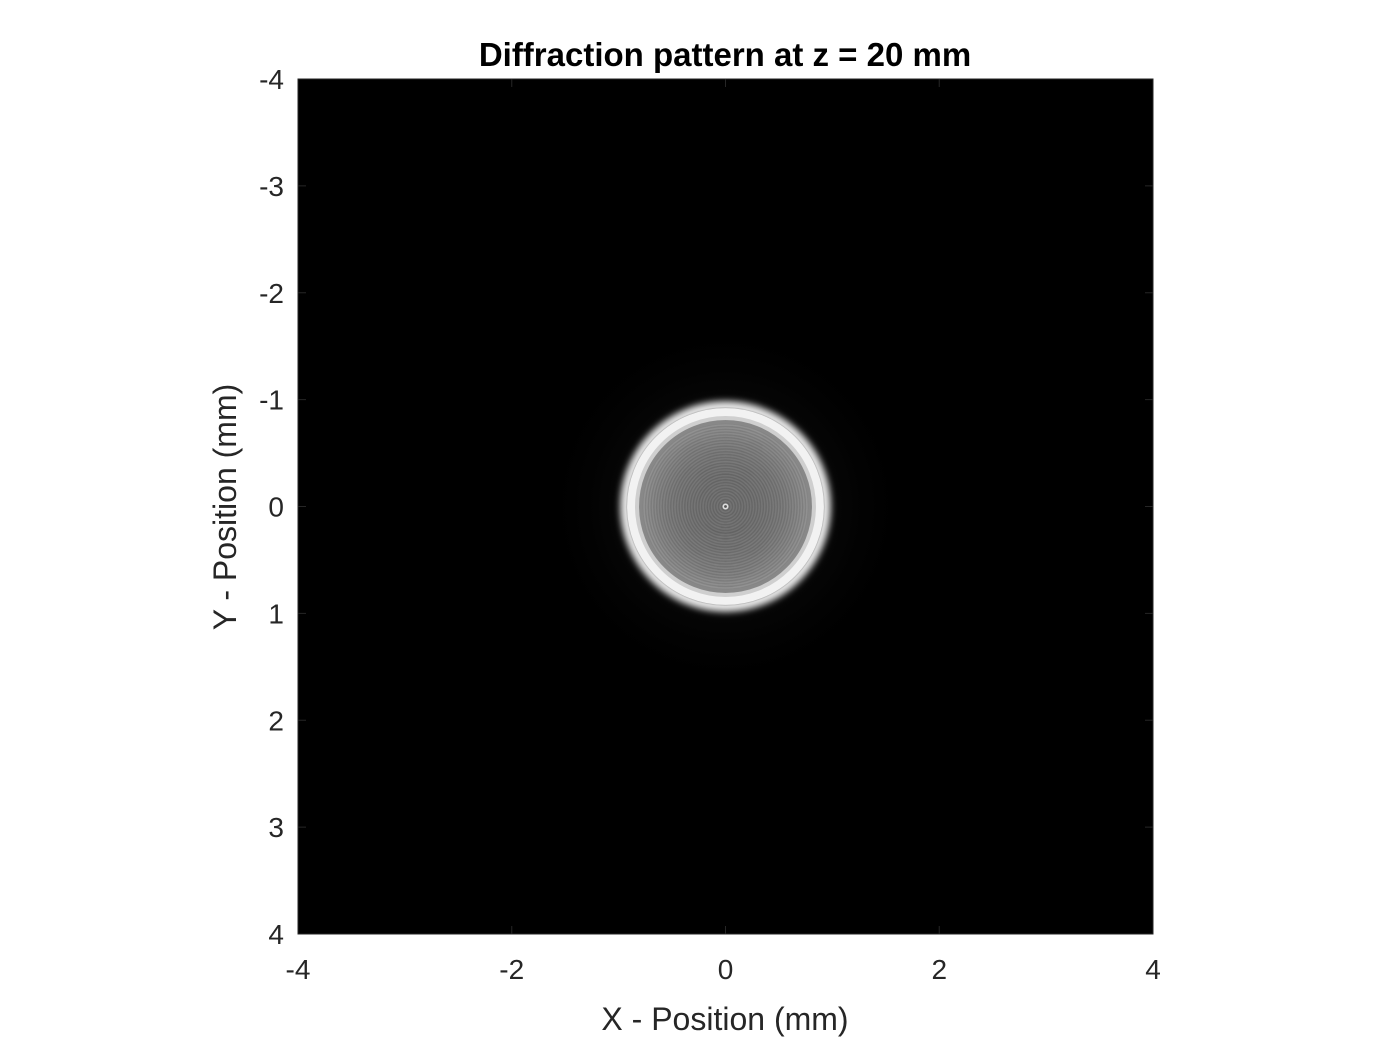  I want to click on edge-ring, so click(725, 506).